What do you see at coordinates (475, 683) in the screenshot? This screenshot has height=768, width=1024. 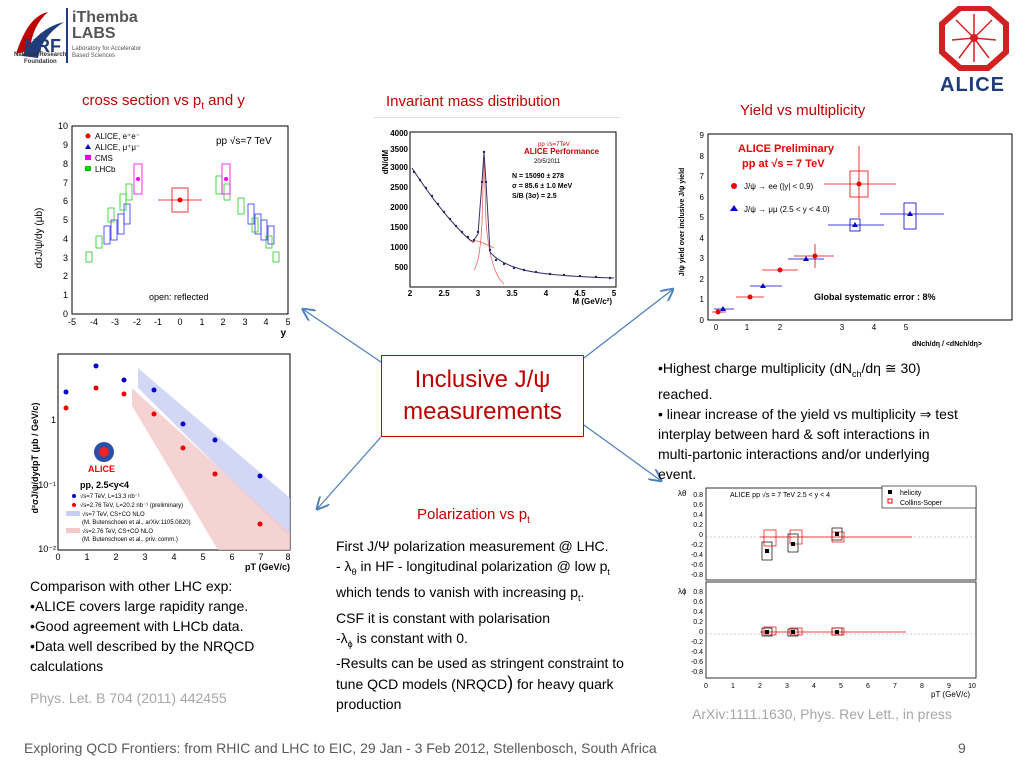 I see `polarization-line7: tune QCD models (NRQCD) for heavy quark` at bounding box center [475, 683].